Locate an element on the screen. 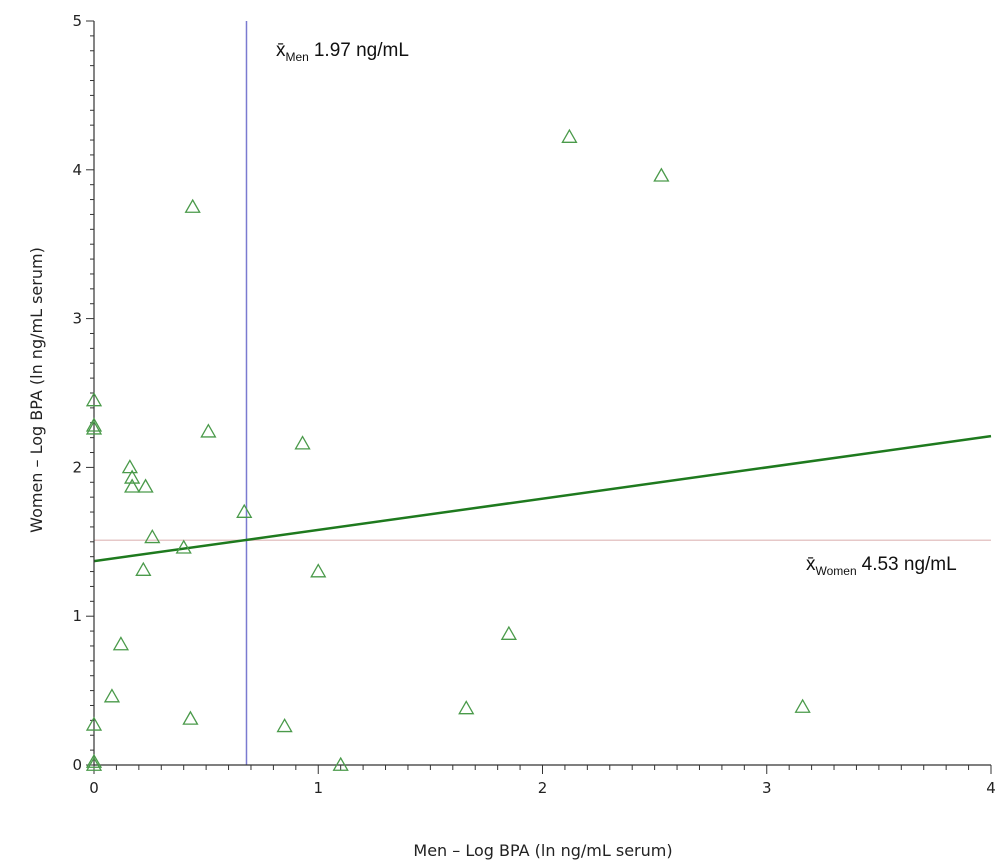 The width and height of the screenshot is (998, 864). men-mean-symbol: x̄ is located at coordinates (281, 50).